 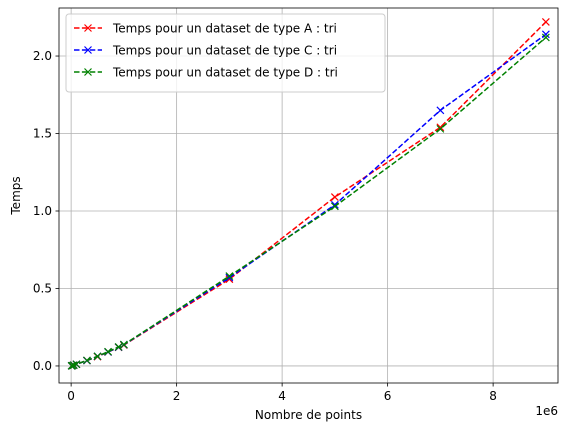 I want to click on y-tick-label: 1.5, so click(x=42, y=134).